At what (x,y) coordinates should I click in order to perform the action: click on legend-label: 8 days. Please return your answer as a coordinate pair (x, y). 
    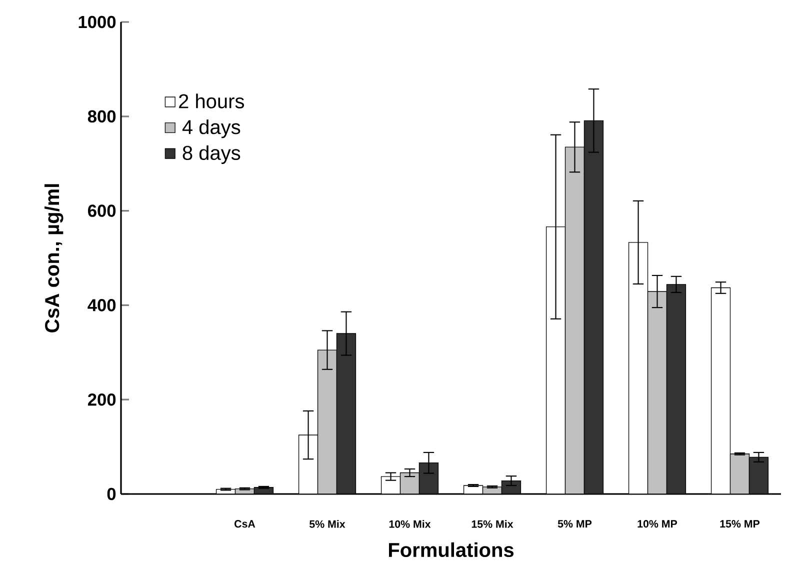
    Looking at the image, I should click on (211, 154).